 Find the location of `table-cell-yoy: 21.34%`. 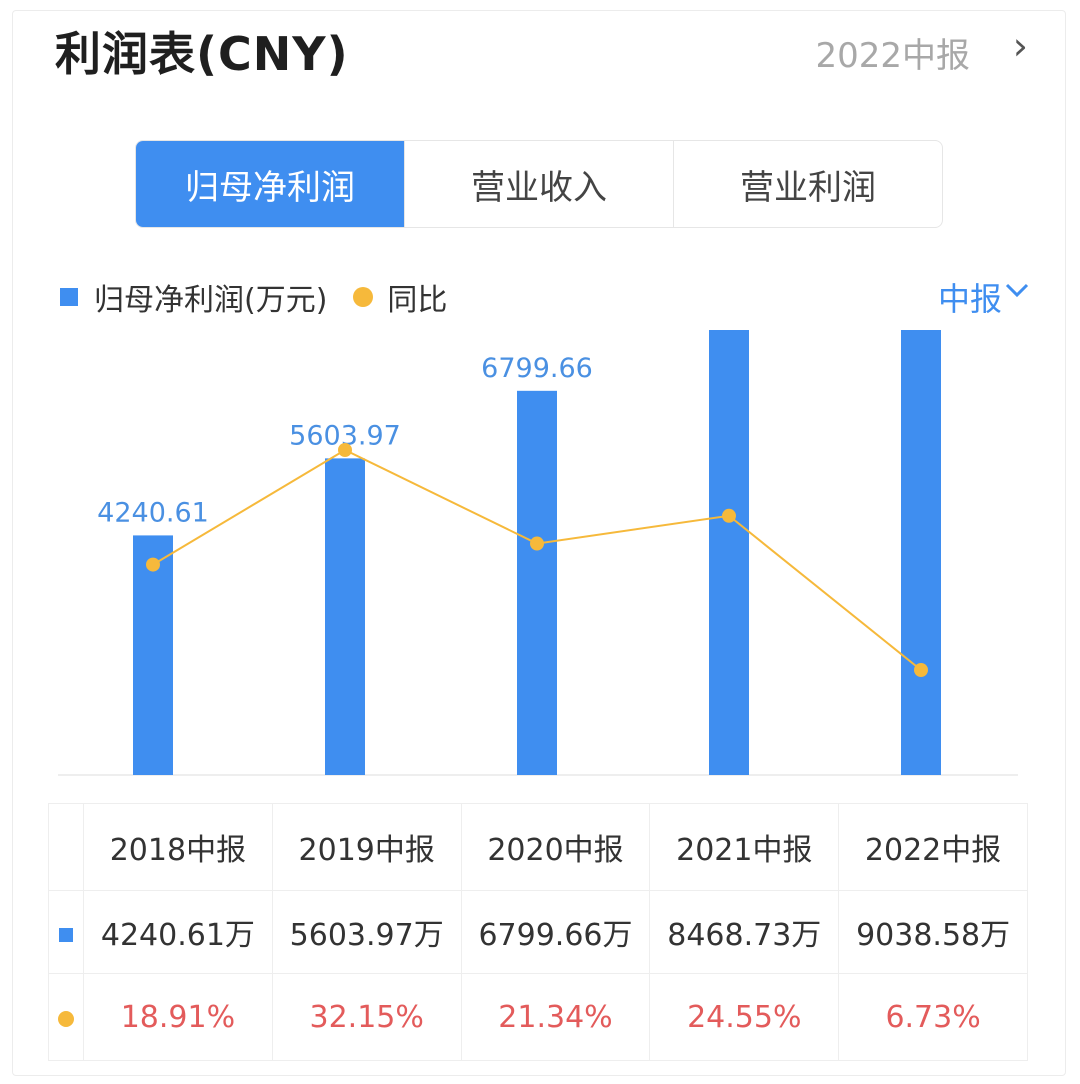

table-cell-yoy: 21.34% is located at coordinates (555, 1017).